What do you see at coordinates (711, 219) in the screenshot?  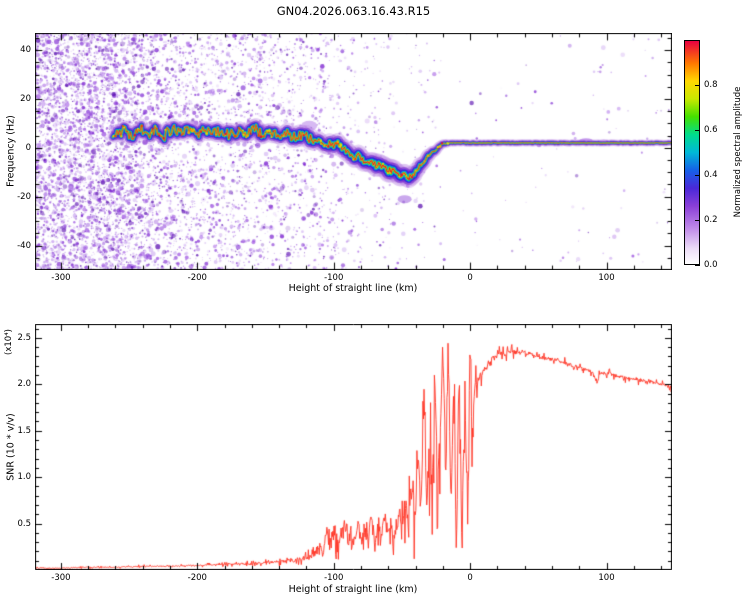 I see `tick-label: 0.2` at bounding box center [711, 219].